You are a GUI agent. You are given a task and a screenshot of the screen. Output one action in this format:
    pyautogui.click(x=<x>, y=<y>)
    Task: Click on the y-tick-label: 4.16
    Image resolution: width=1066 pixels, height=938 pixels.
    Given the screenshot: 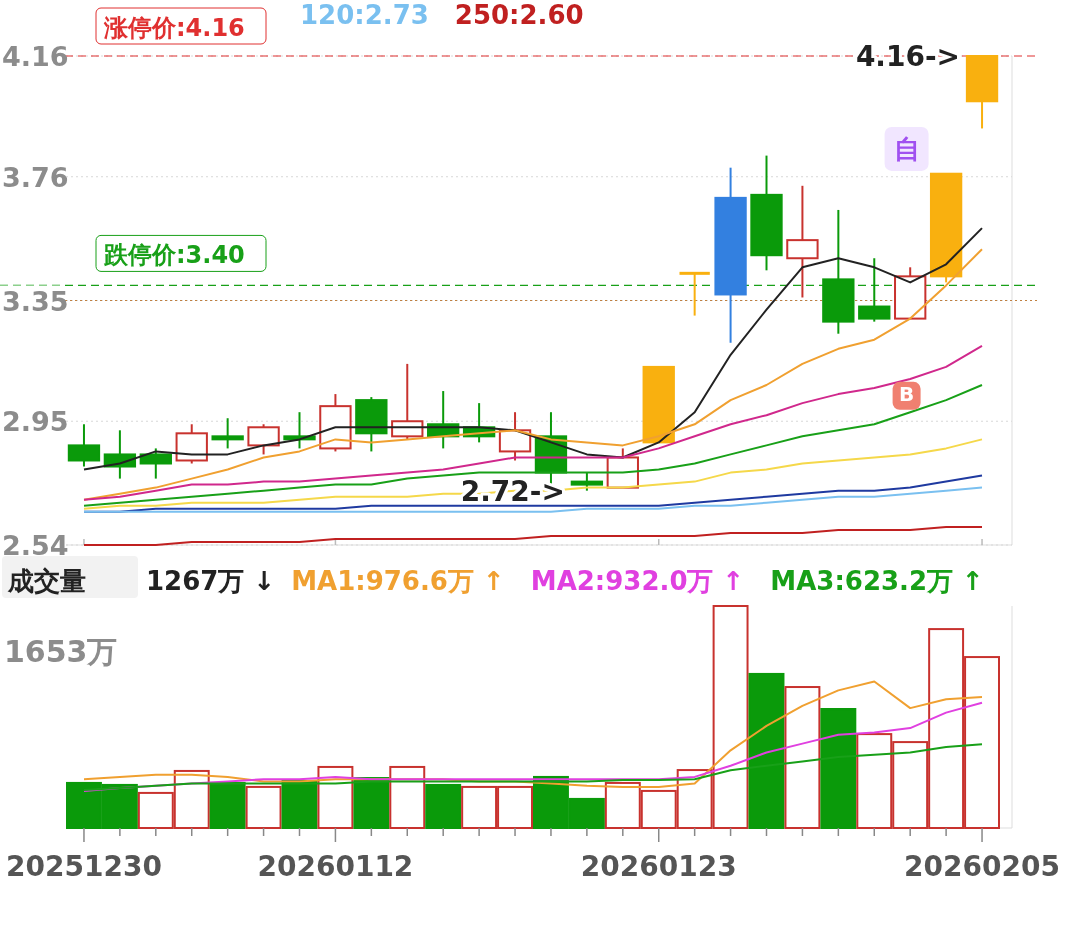 What is the action you would take?
    pyautogui.click(x=35, y=56)
    